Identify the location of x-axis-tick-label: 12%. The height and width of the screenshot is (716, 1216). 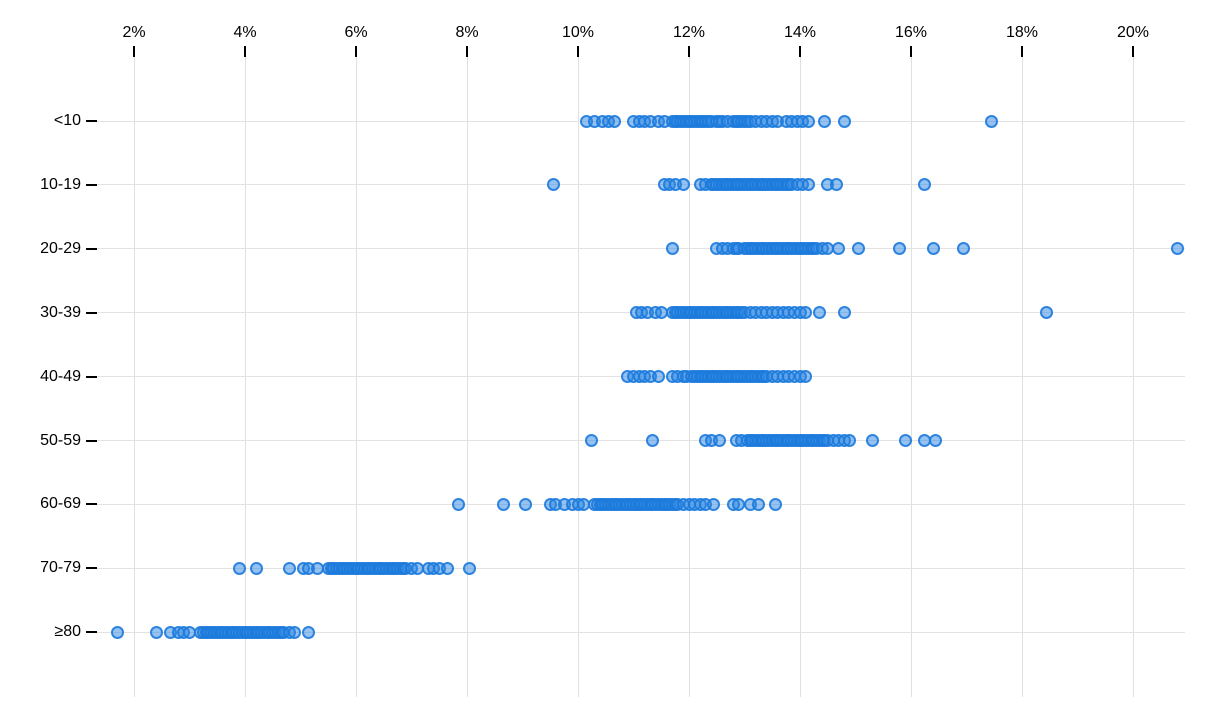
(689, 32).